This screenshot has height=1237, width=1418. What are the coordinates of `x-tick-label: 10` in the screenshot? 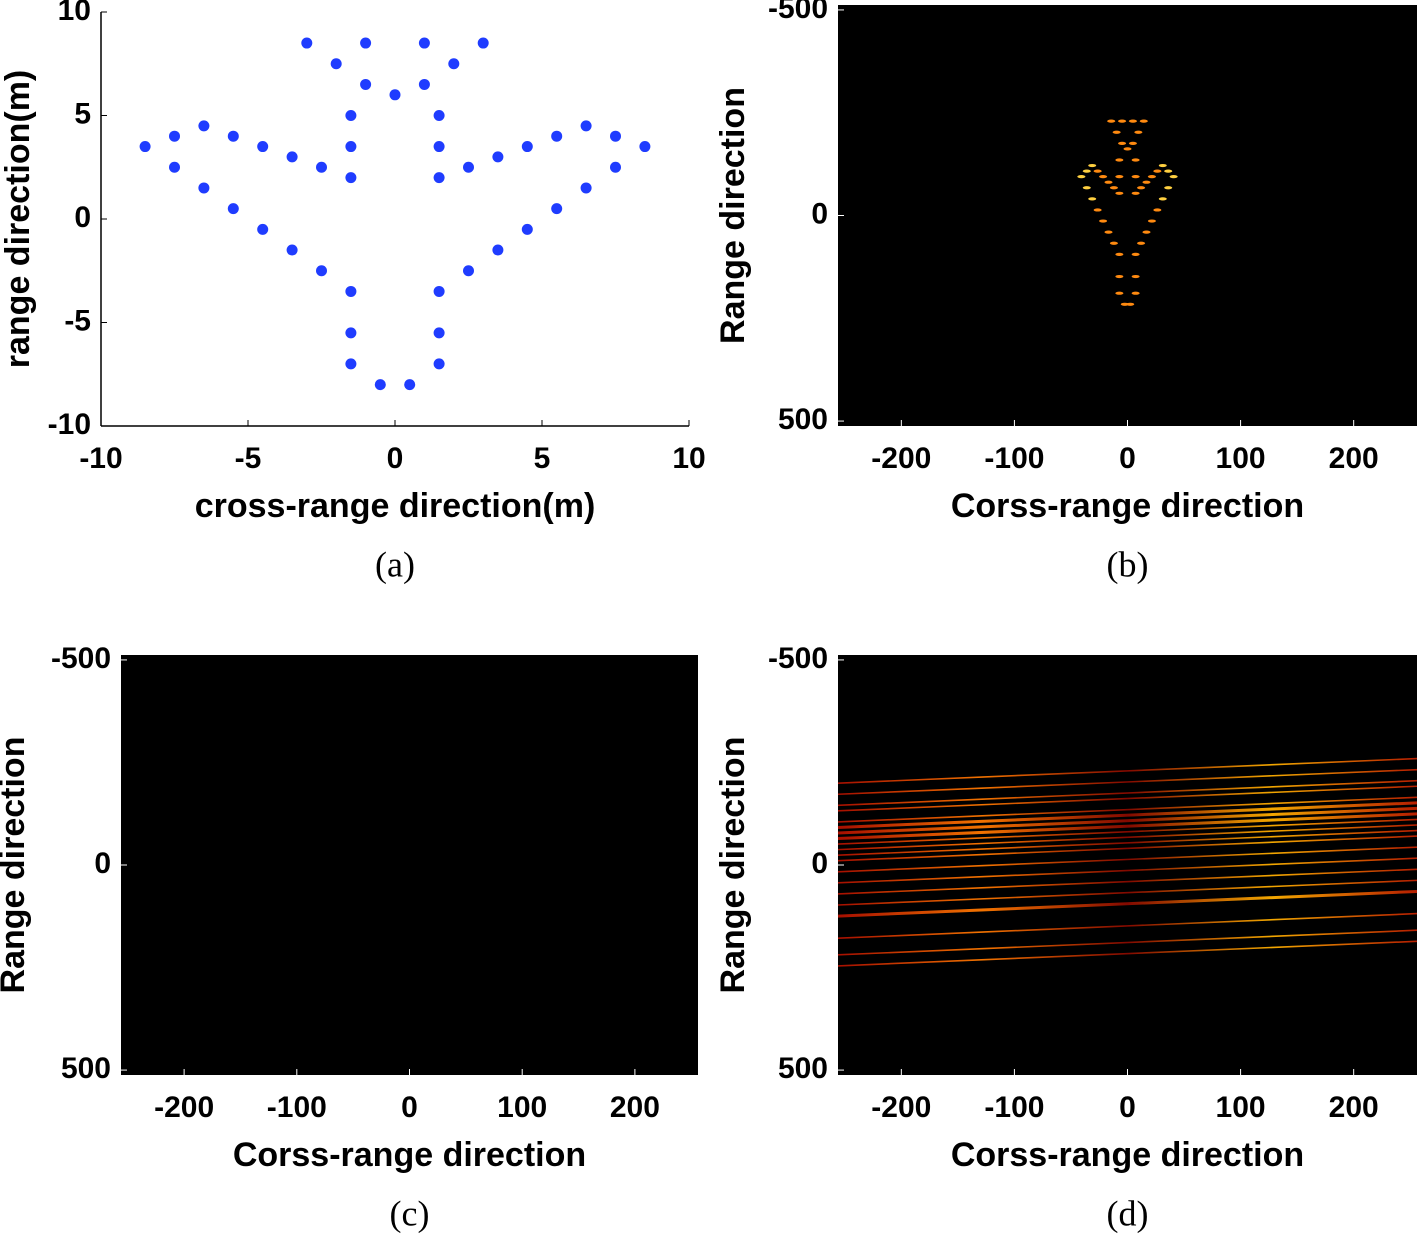 It's located at (688, 458).